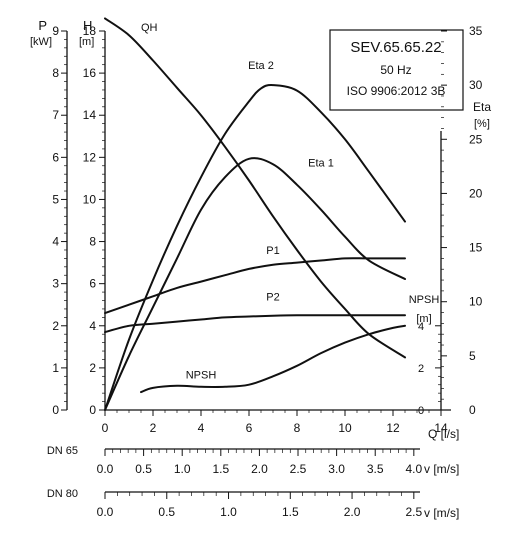 The image size is (528, 542). What do you see at coordinates (290, 512) in the screenshot?
I see `dn80-scale-tick-label: 1.5` at bounding box center [290, 512].